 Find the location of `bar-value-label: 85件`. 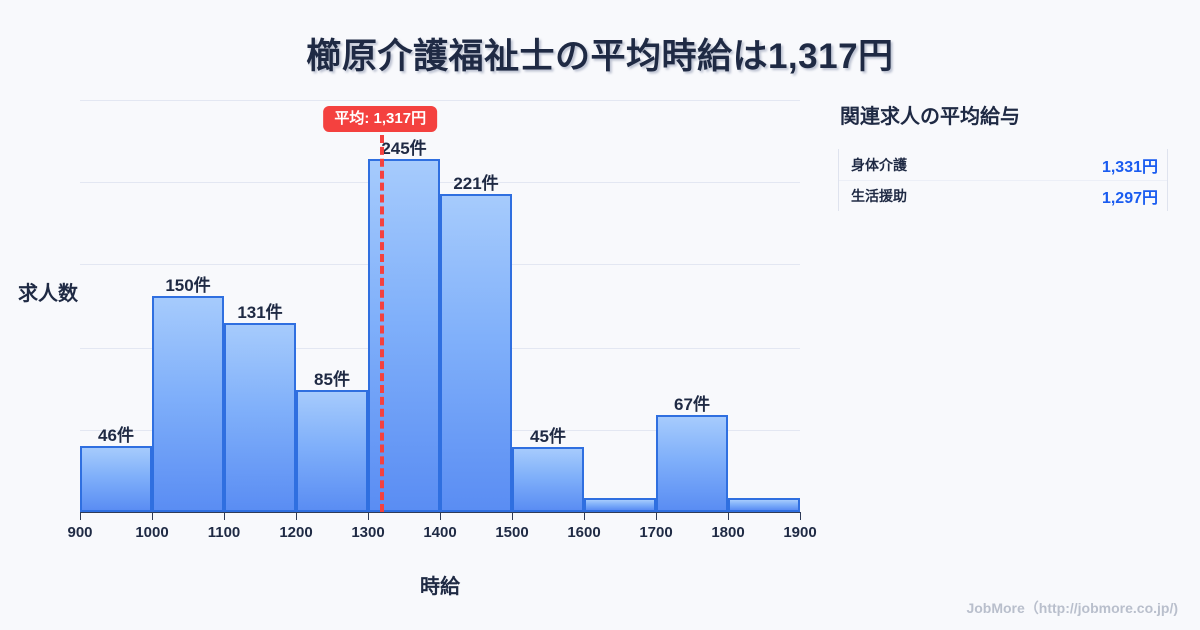

bar-value-label: 85件 is located at coordinates (332, 379).